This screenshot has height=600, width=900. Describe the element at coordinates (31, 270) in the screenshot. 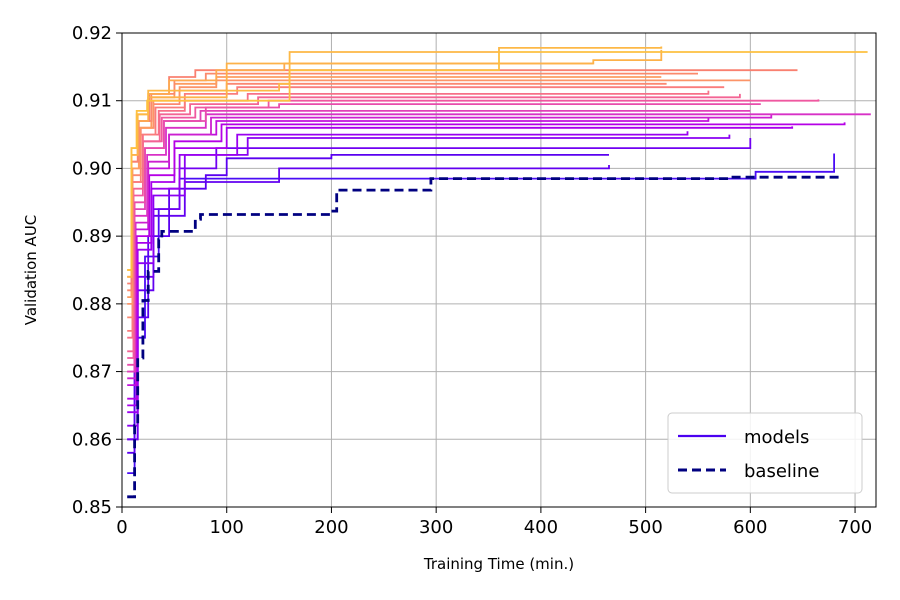

I see `y-axis-label: Validation AUC` at that location.